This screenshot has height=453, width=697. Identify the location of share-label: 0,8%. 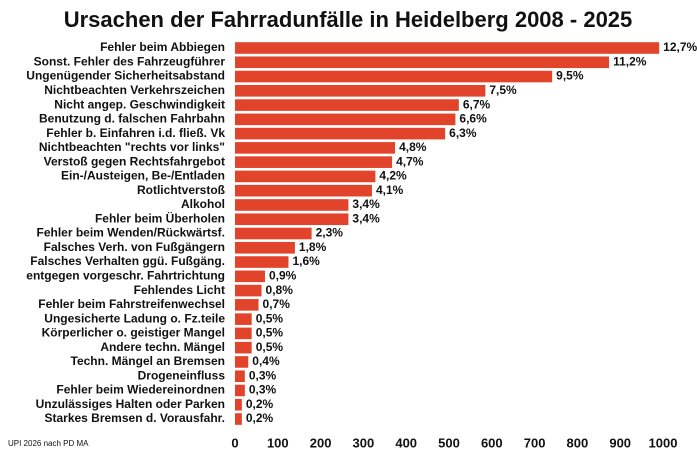
(280, 290).